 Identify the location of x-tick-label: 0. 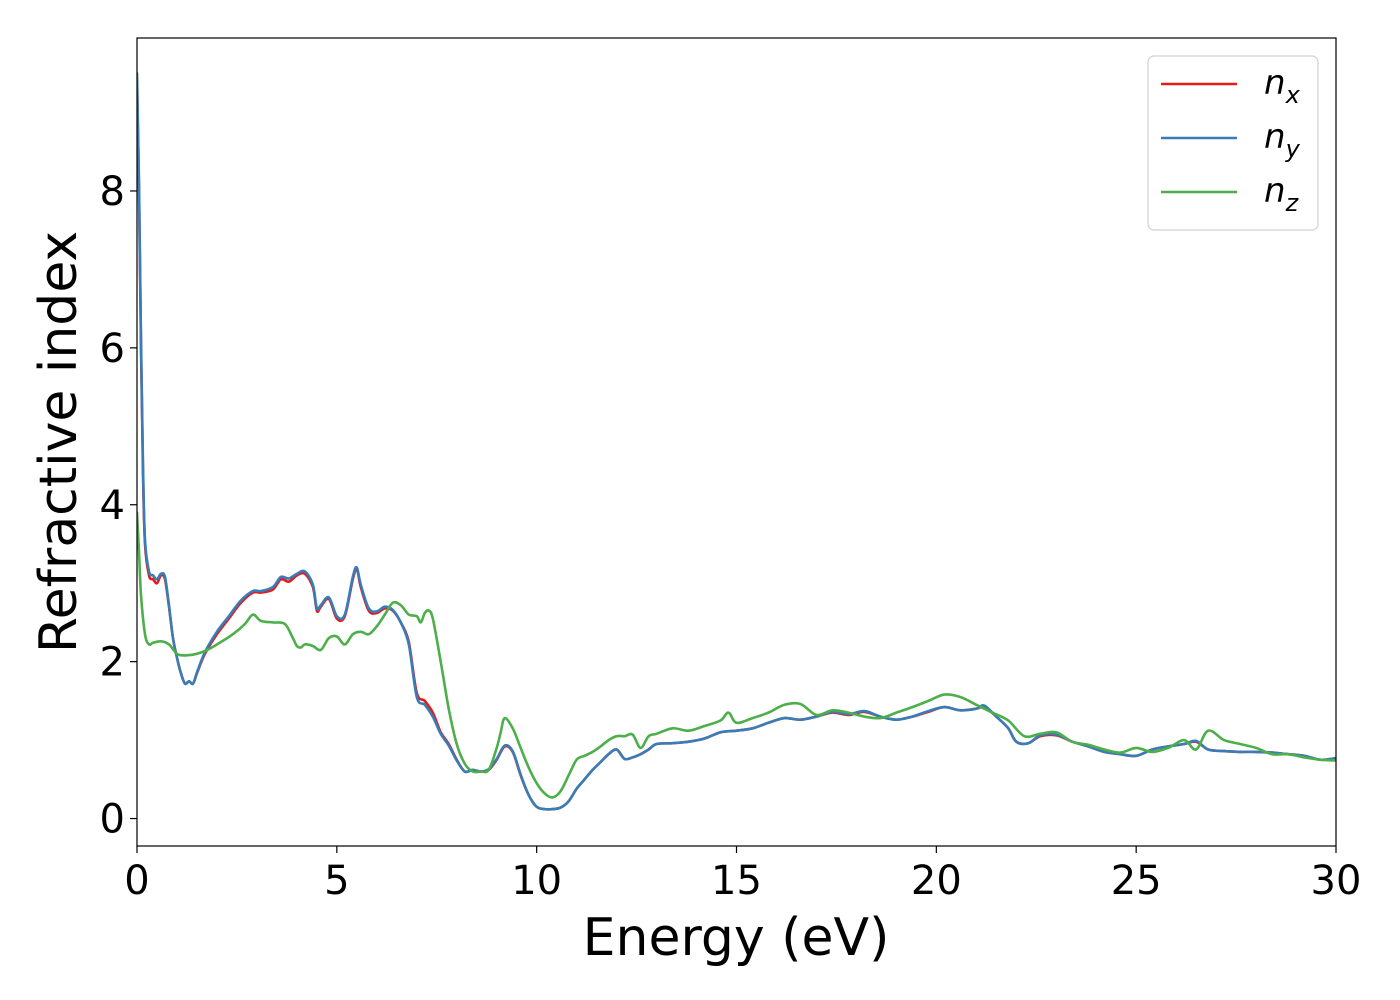
(136, 881).